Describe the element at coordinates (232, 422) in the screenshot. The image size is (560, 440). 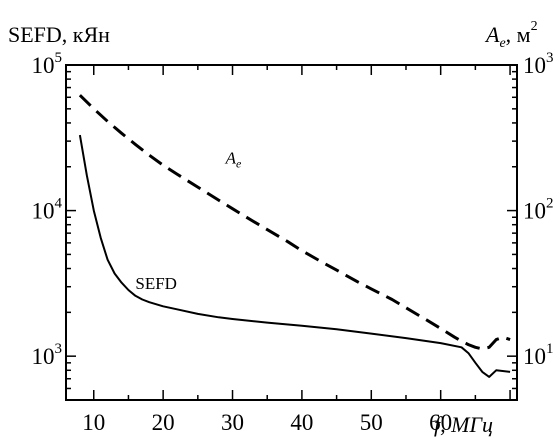
I see `x-tick-label: 30` at that location.